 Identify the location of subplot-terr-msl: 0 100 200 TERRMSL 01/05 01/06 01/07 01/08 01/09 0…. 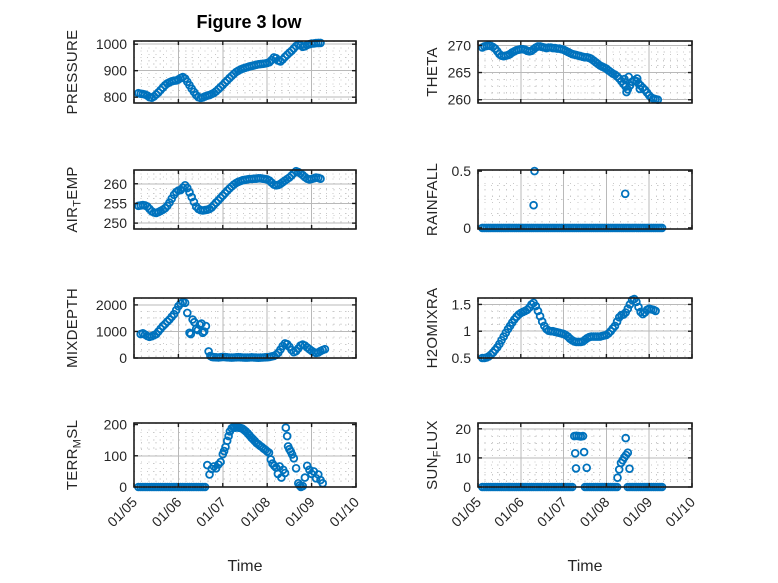
(213, 473).